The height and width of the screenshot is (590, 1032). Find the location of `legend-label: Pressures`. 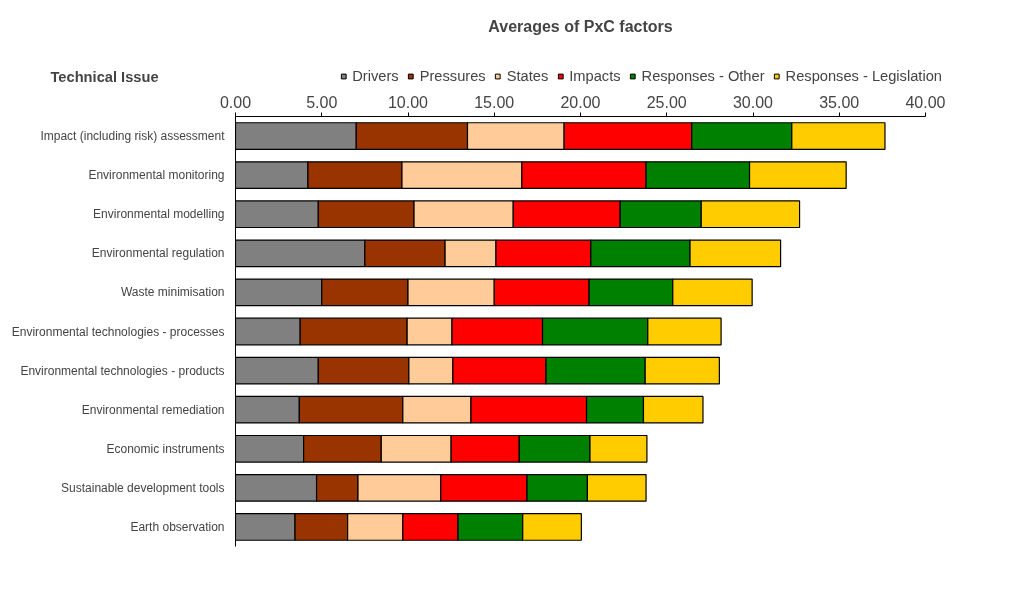

legend-label: Pressures is located at coordinates (452, 76).